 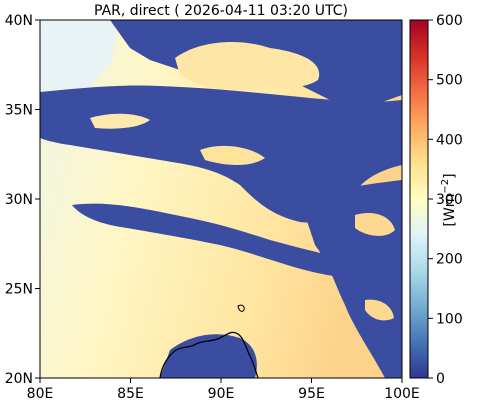 I want to click on colorbar-tick-label: 500, so click(x=449, y=81).